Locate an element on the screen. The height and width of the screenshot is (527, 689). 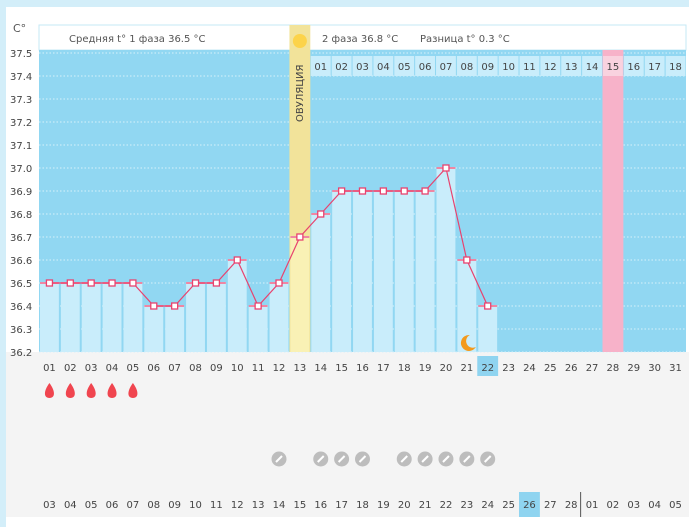
next-cycle-day-label: 01 is located at coordinates (320, 67).